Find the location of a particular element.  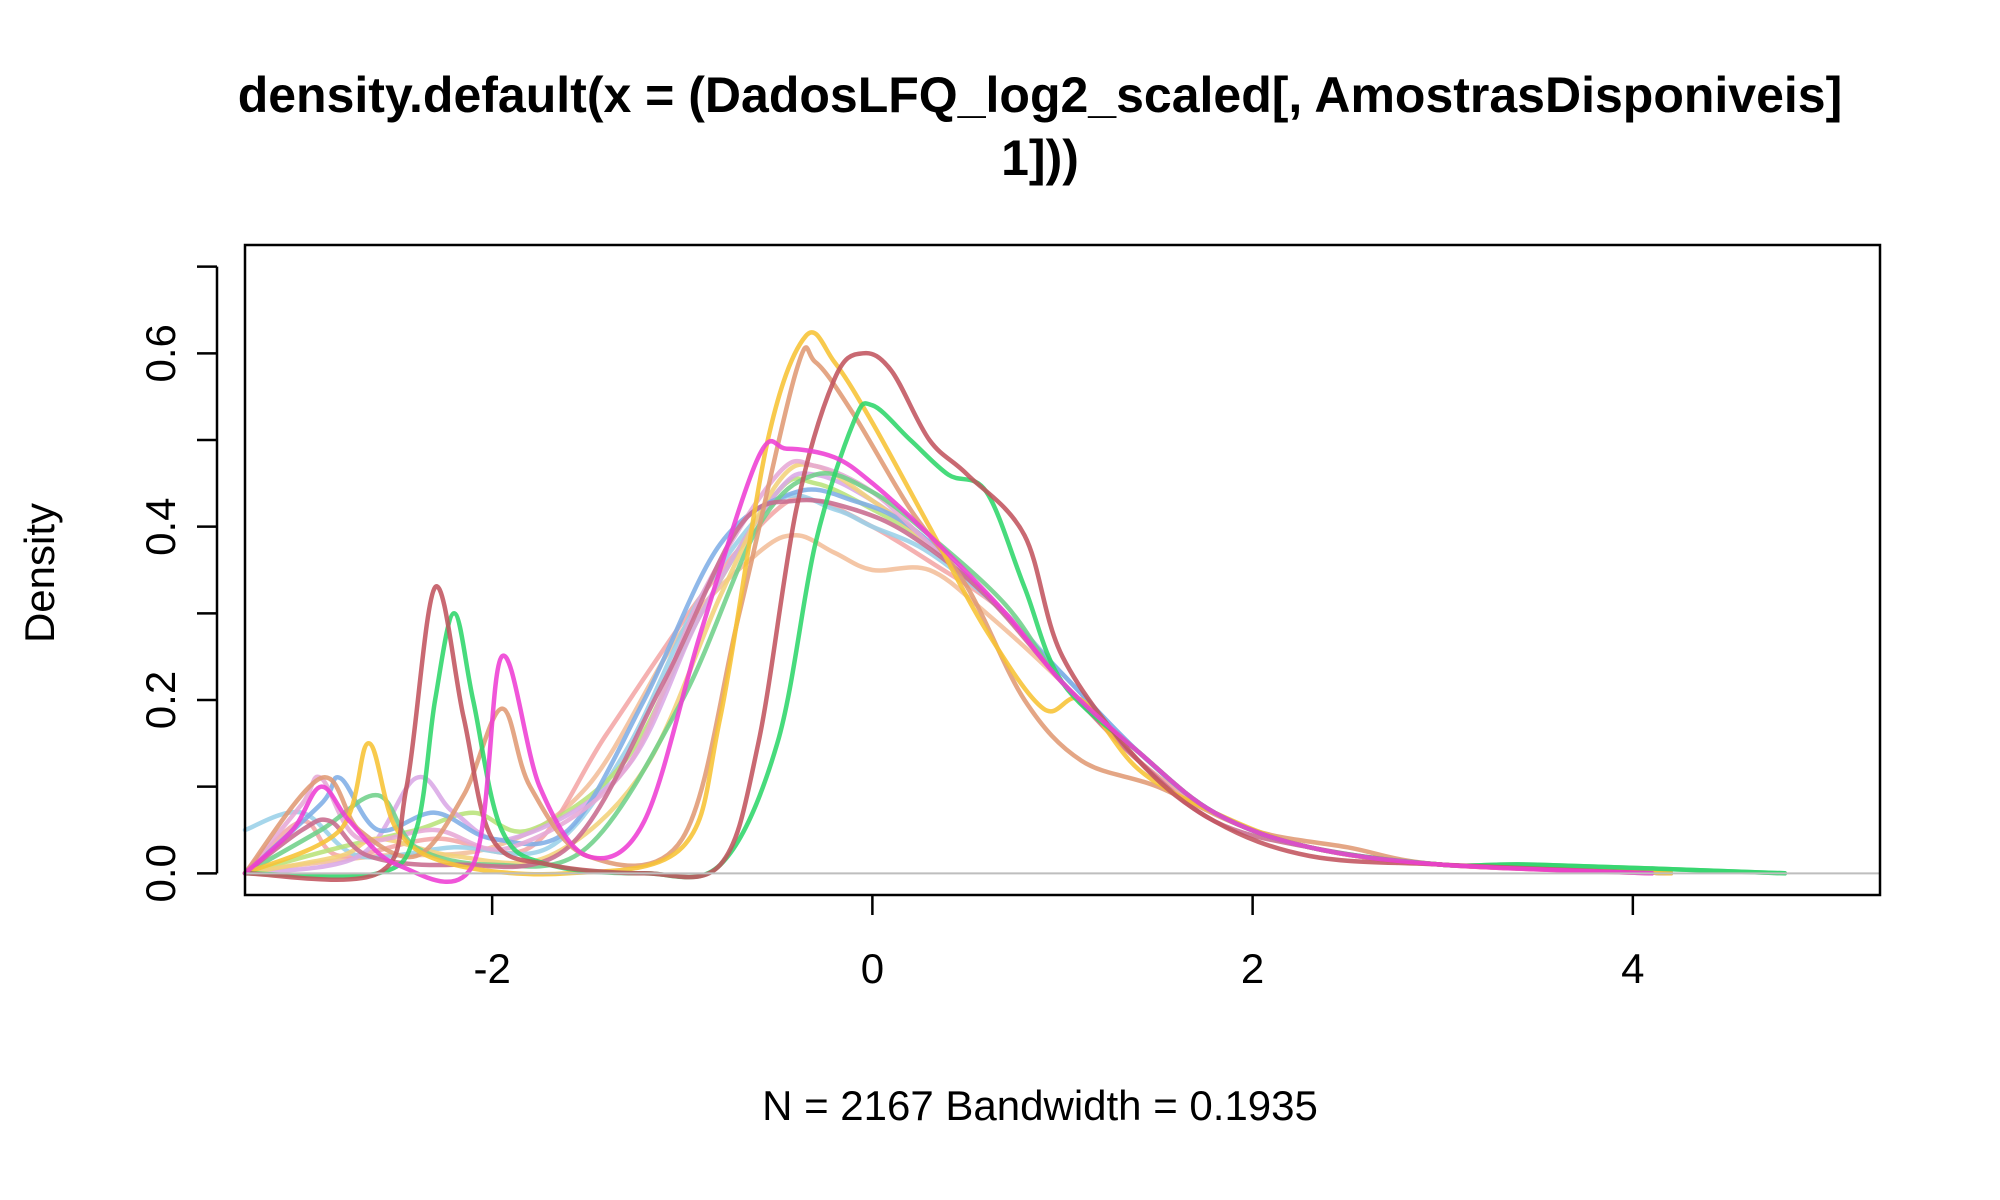

chart-title-line2: 1])) is located at coordinates (1040, 158).